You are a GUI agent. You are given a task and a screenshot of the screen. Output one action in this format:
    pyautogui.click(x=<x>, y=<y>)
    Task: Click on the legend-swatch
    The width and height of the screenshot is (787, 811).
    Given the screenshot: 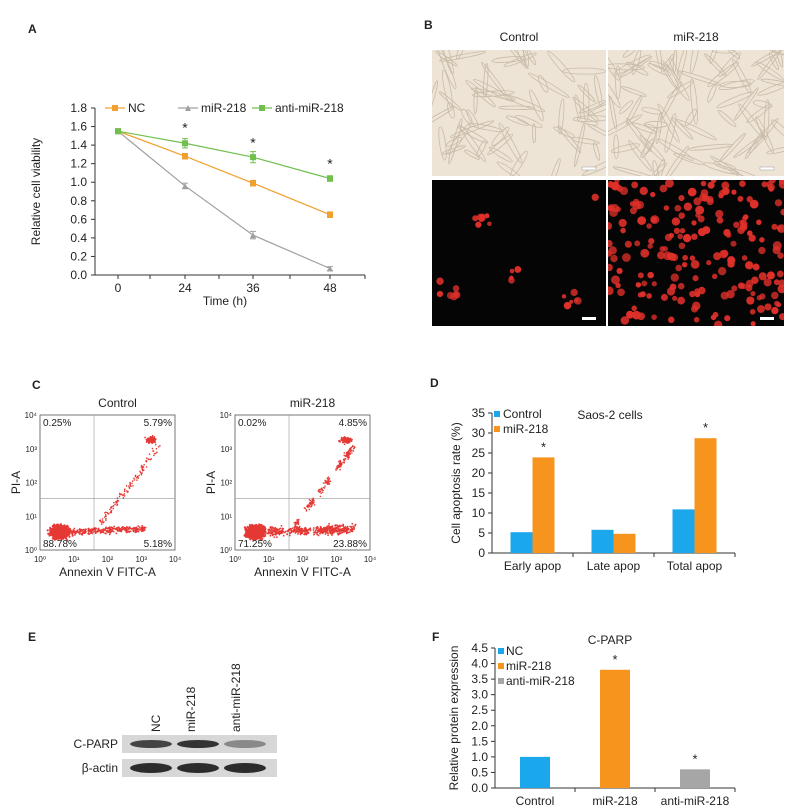 What is the action you would take?
    pyautogui.click(x=497, y=414)
    